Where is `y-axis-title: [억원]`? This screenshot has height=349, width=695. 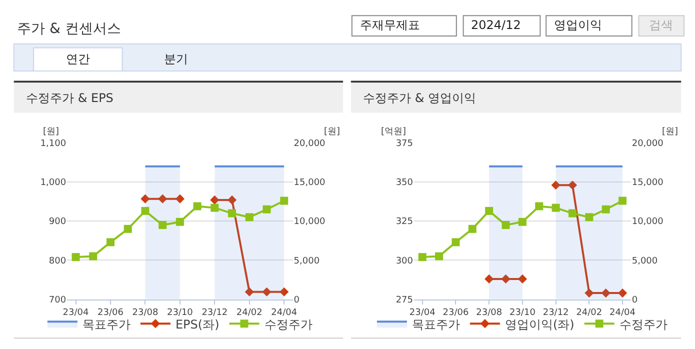
y-axis-title: [억원] is located at coordinates (393, 132).